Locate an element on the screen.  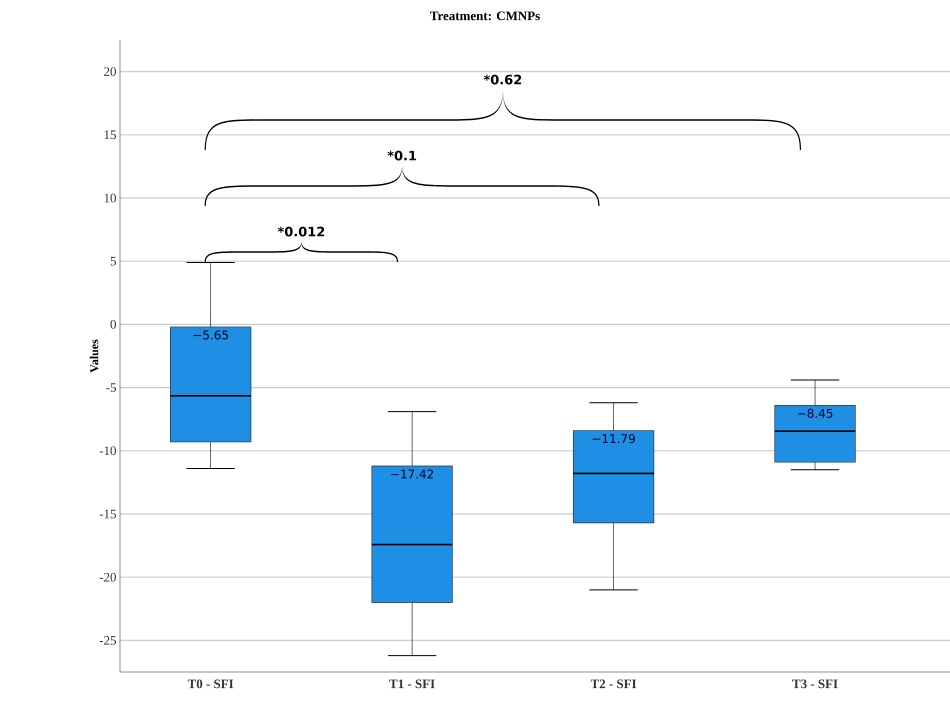
y-tick-label: 20 is located at coordinates (110, 71).